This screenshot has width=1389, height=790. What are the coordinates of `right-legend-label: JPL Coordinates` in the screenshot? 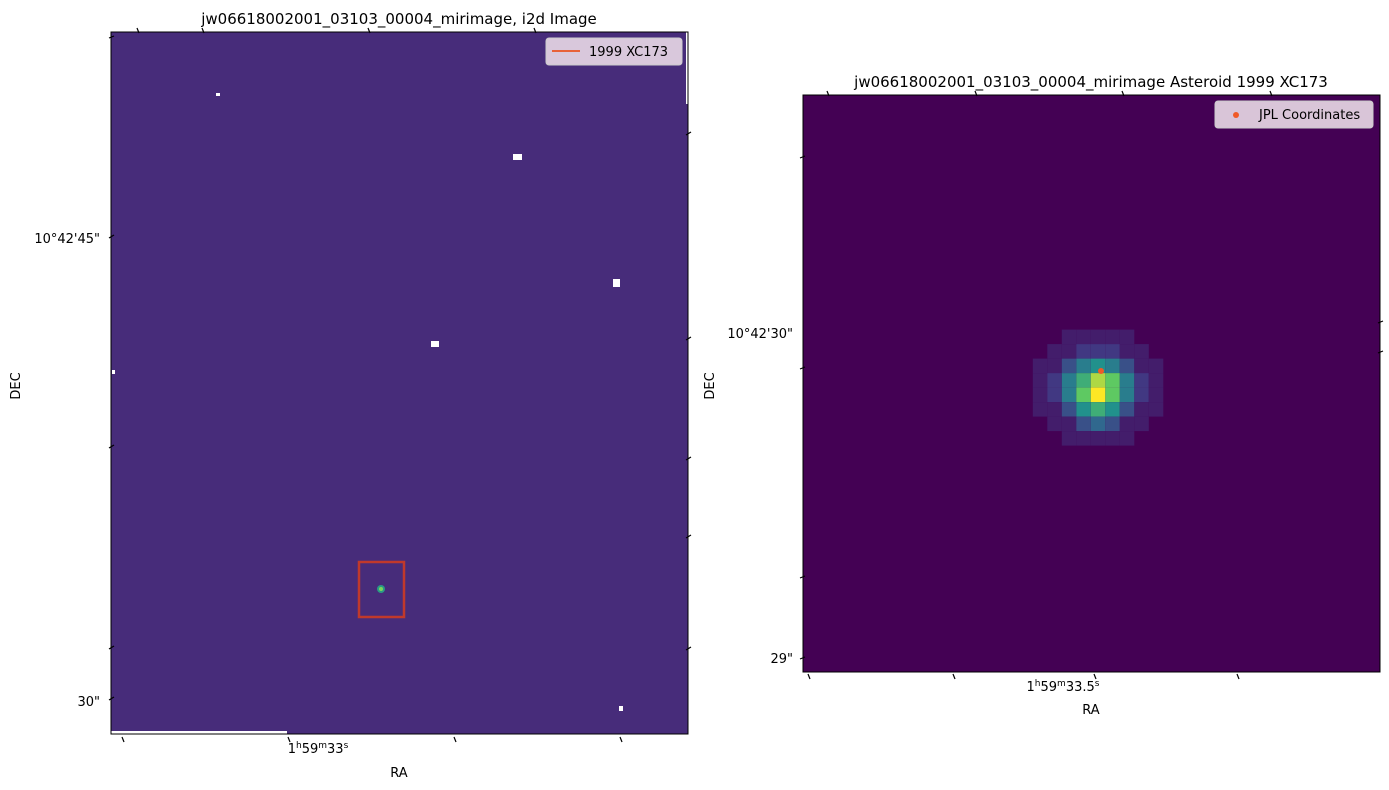 It's located at (1309, 115).